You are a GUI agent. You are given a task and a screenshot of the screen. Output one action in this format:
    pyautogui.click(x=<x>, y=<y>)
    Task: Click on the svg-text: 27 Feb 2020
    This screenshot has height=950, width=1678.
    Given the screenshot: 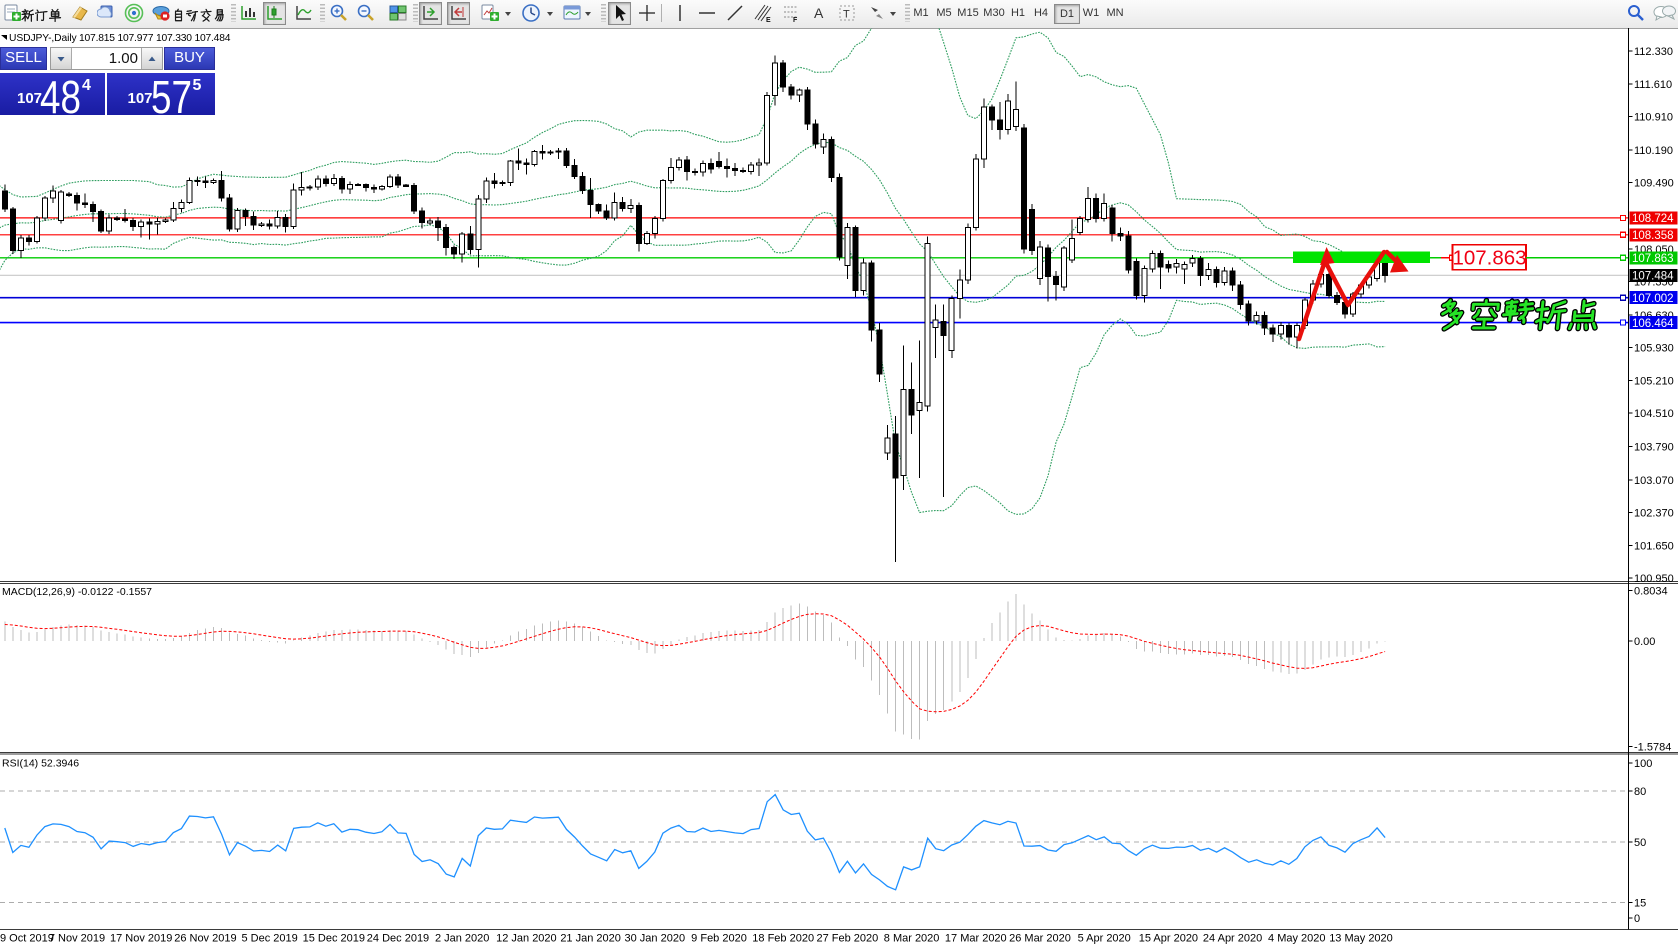 What is the action you would take?
    pyautogui.click(x=848, y=939)
    